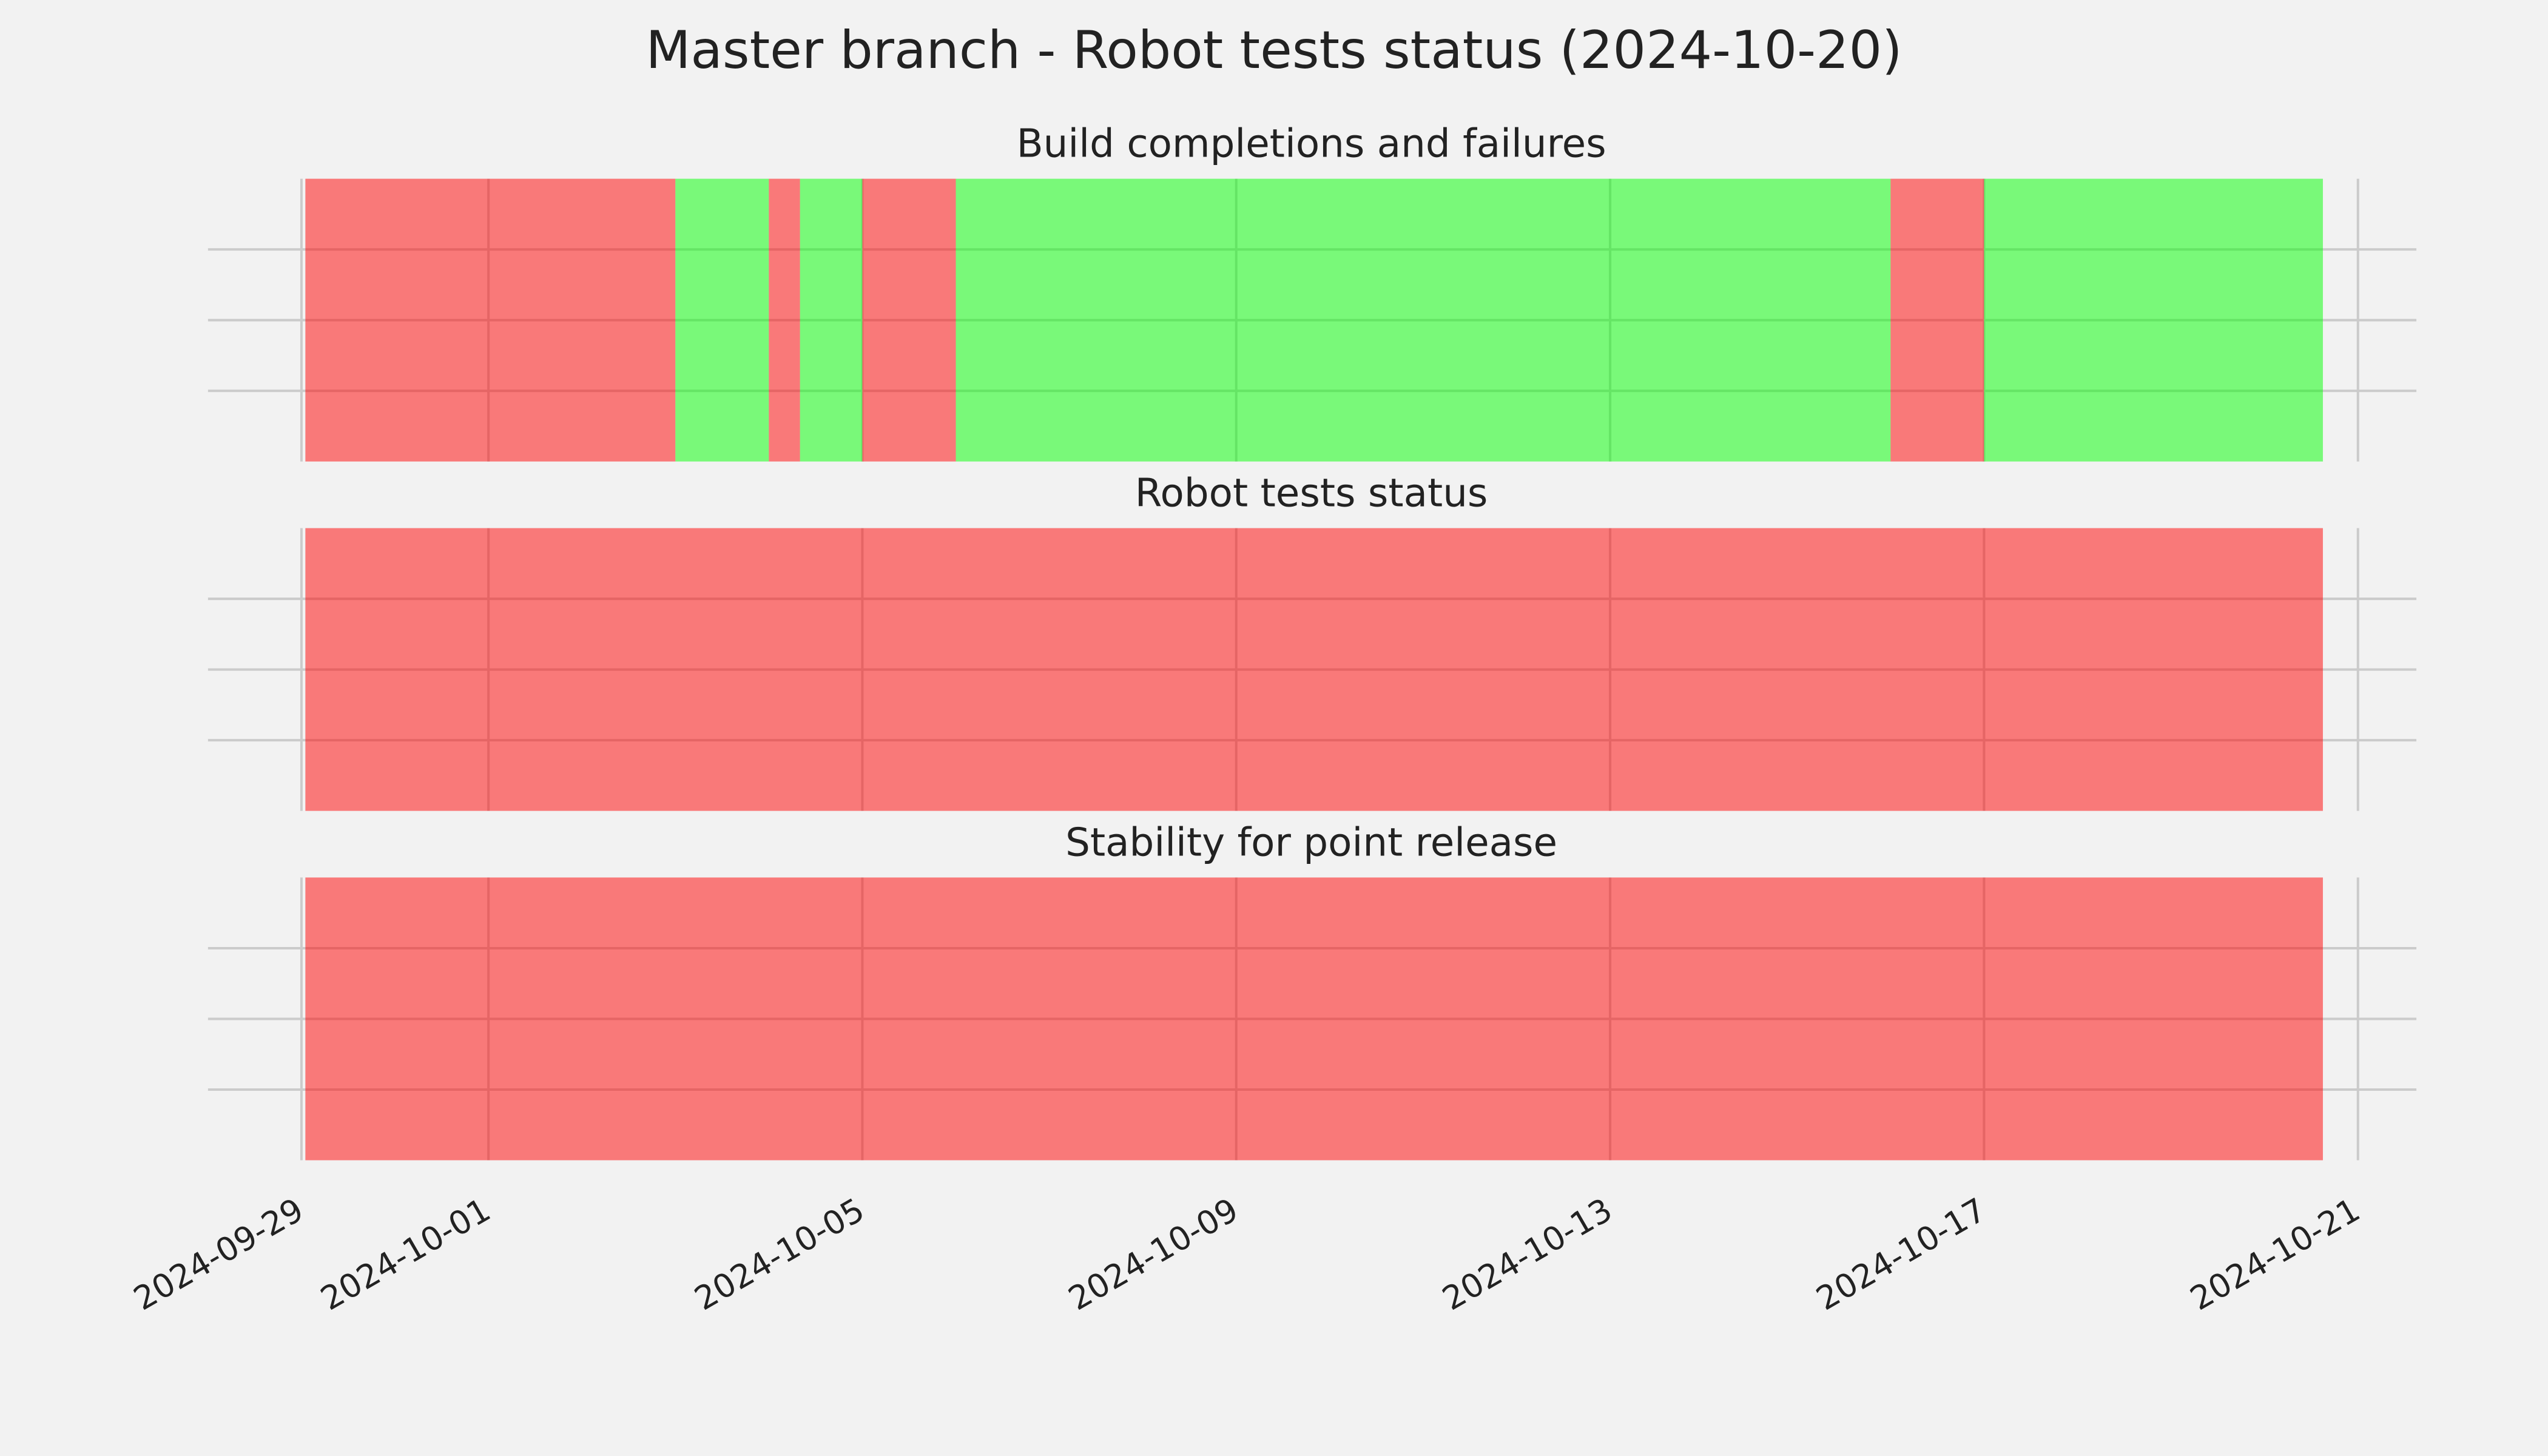 This screenshot has height=1456, width=2548. What do you see at coordinates (1311, 144) in the screenshot?
I see `panel-title: Build completions and failures` at bounding box center [1311, 144].